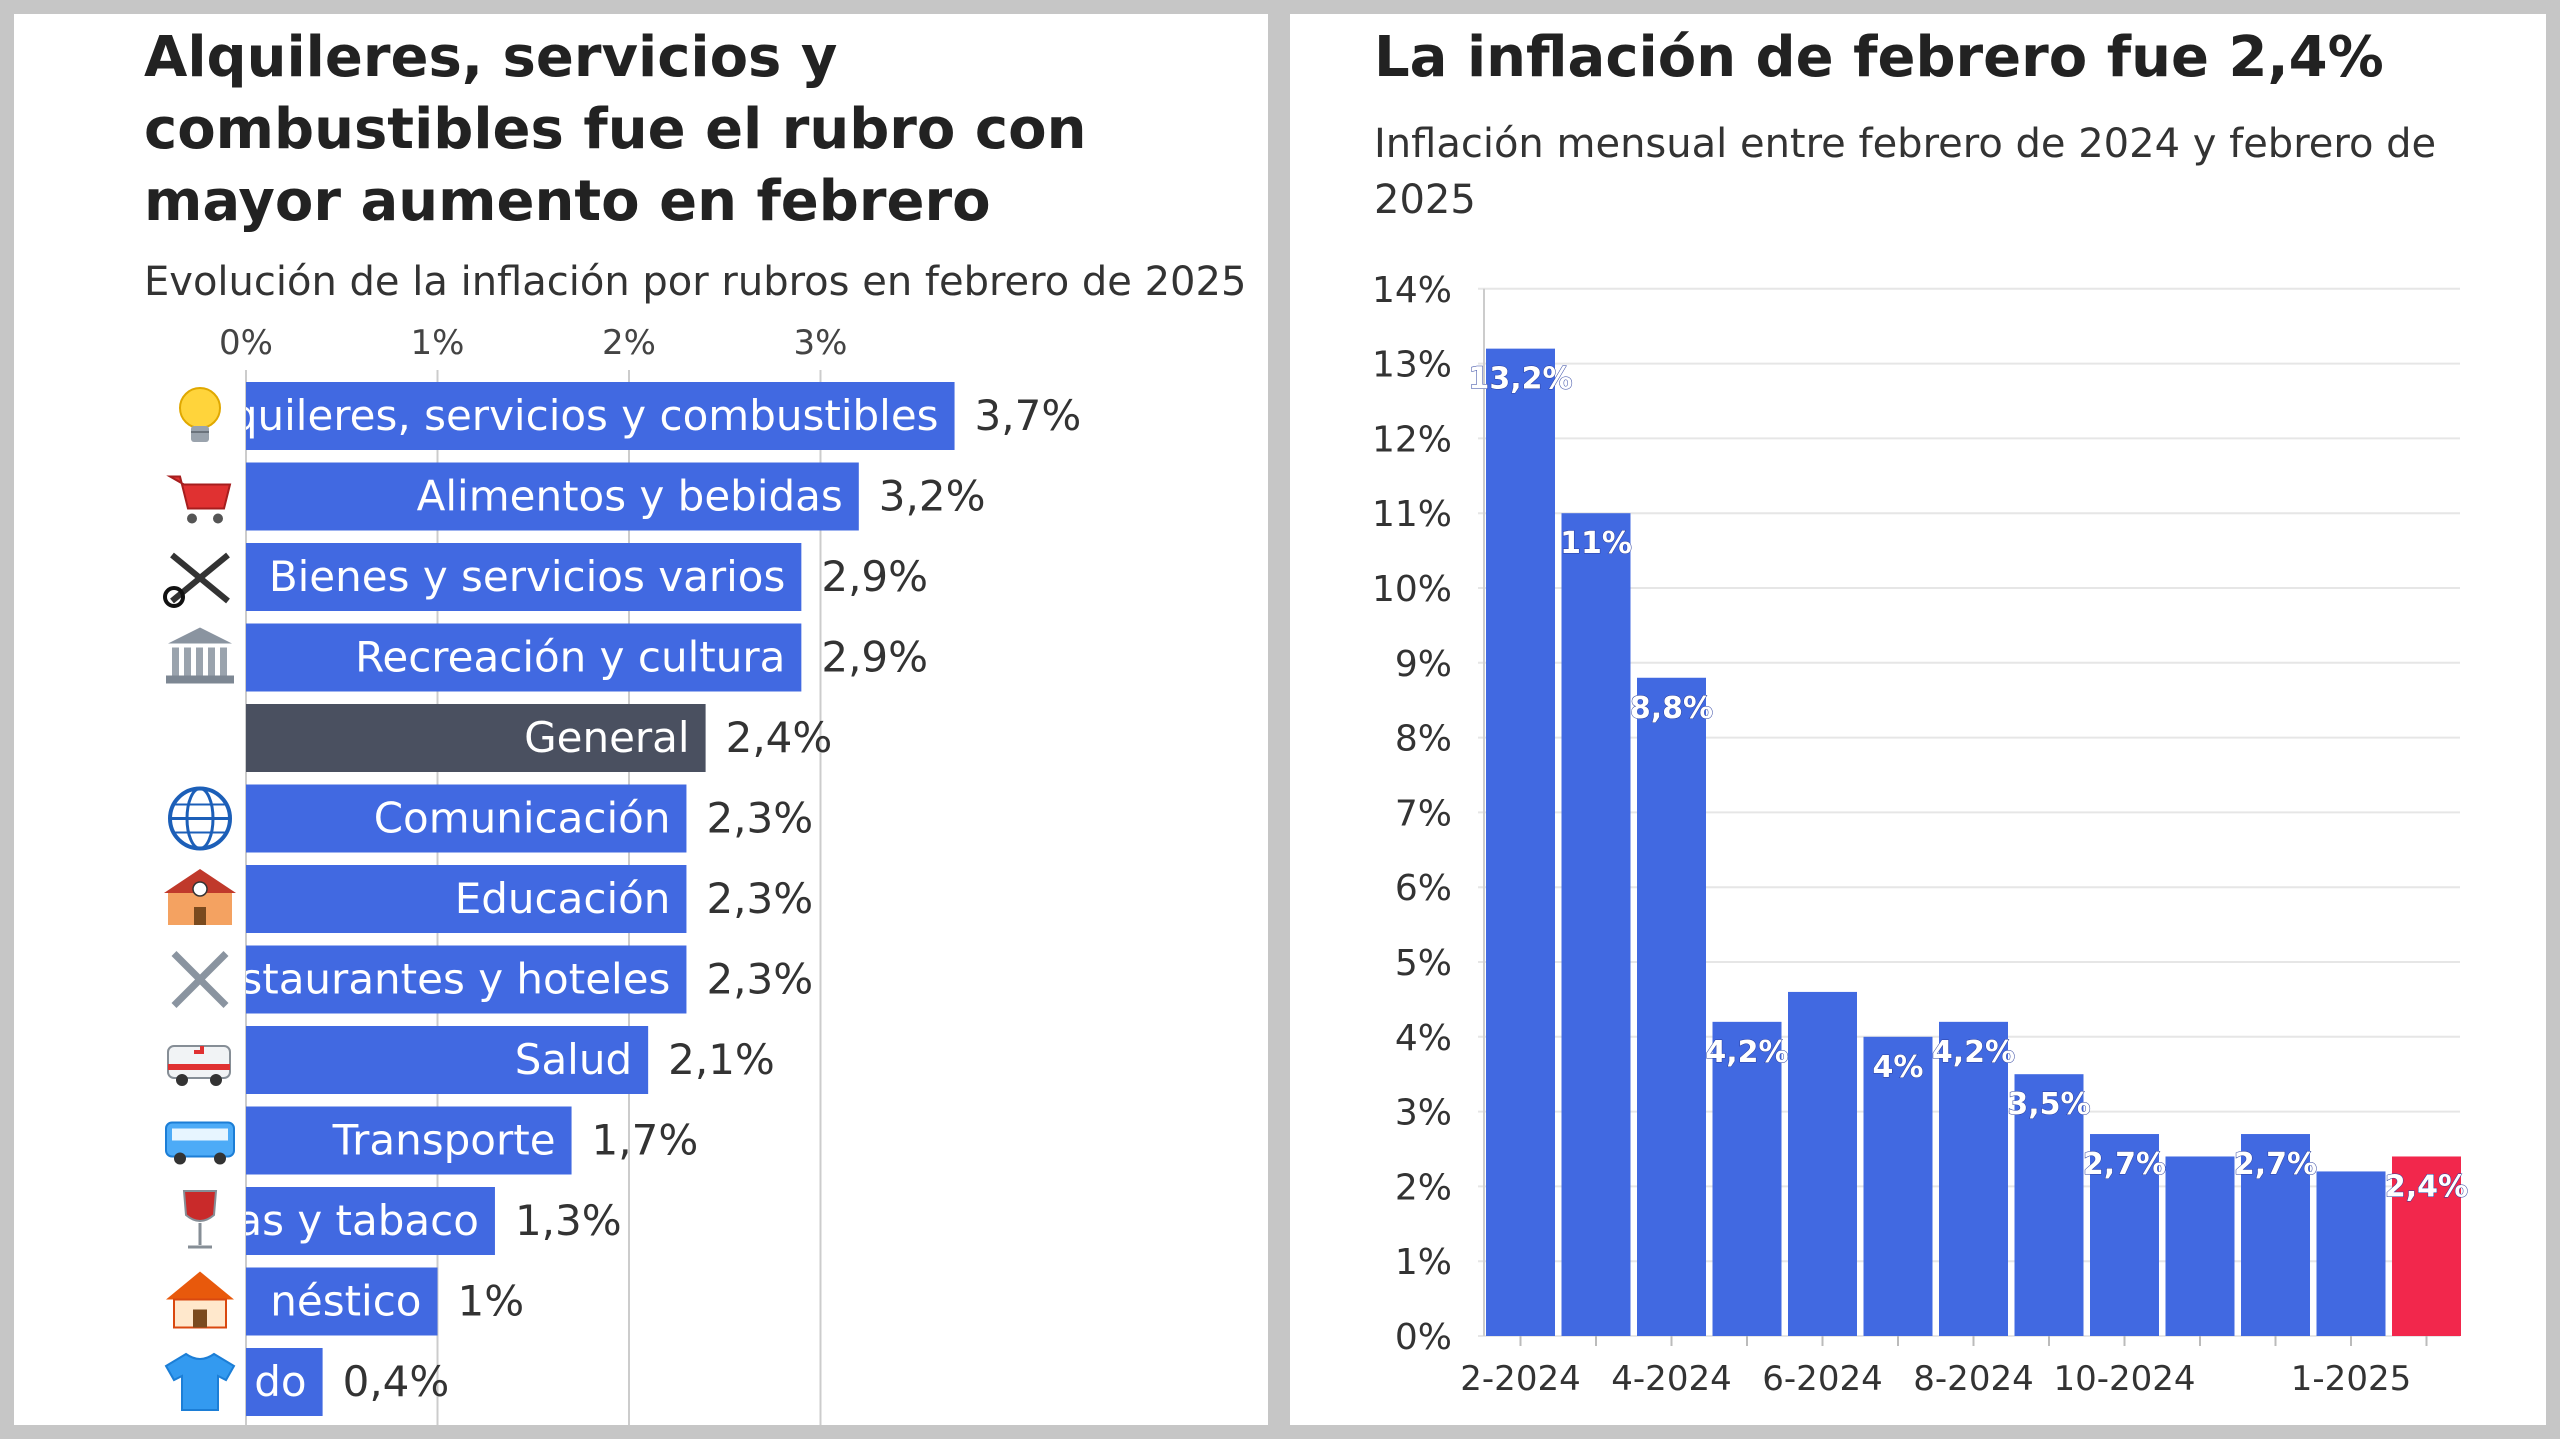 This screenshot has width=2560, height=1439. What do you see at coordinates (1412, 439) in the screenshot?
I see `y-tick-label: 12%` at bounding box center [1412, 439].